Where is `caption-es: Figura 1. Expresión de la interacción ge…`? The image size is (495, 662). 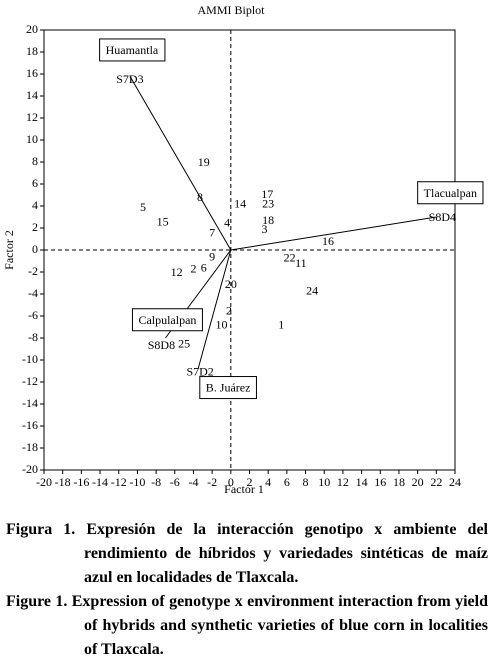 caption-es: Figura 1. Expresión de la interacción ge… is located at coordinates (247, 553).